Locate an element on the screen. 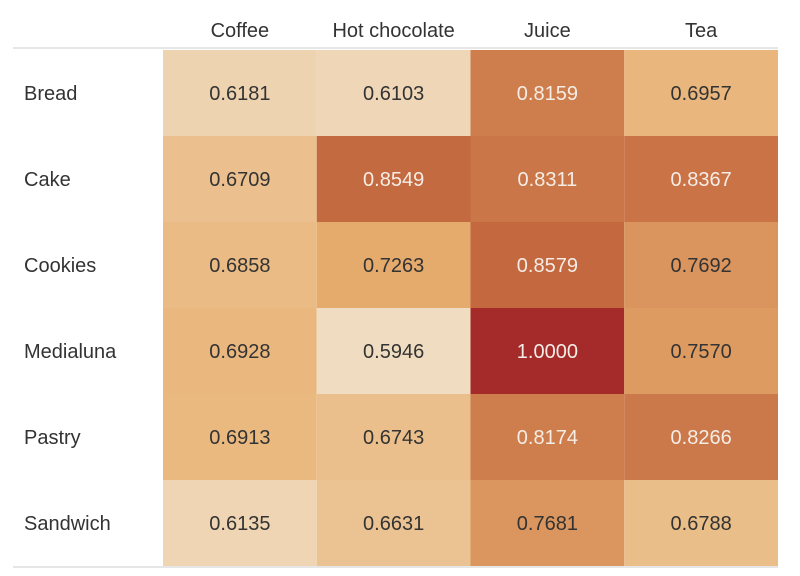 This screenshot has height=576, width=800. cell-value-label: 0.6913 is located at coordinates (239, 438).